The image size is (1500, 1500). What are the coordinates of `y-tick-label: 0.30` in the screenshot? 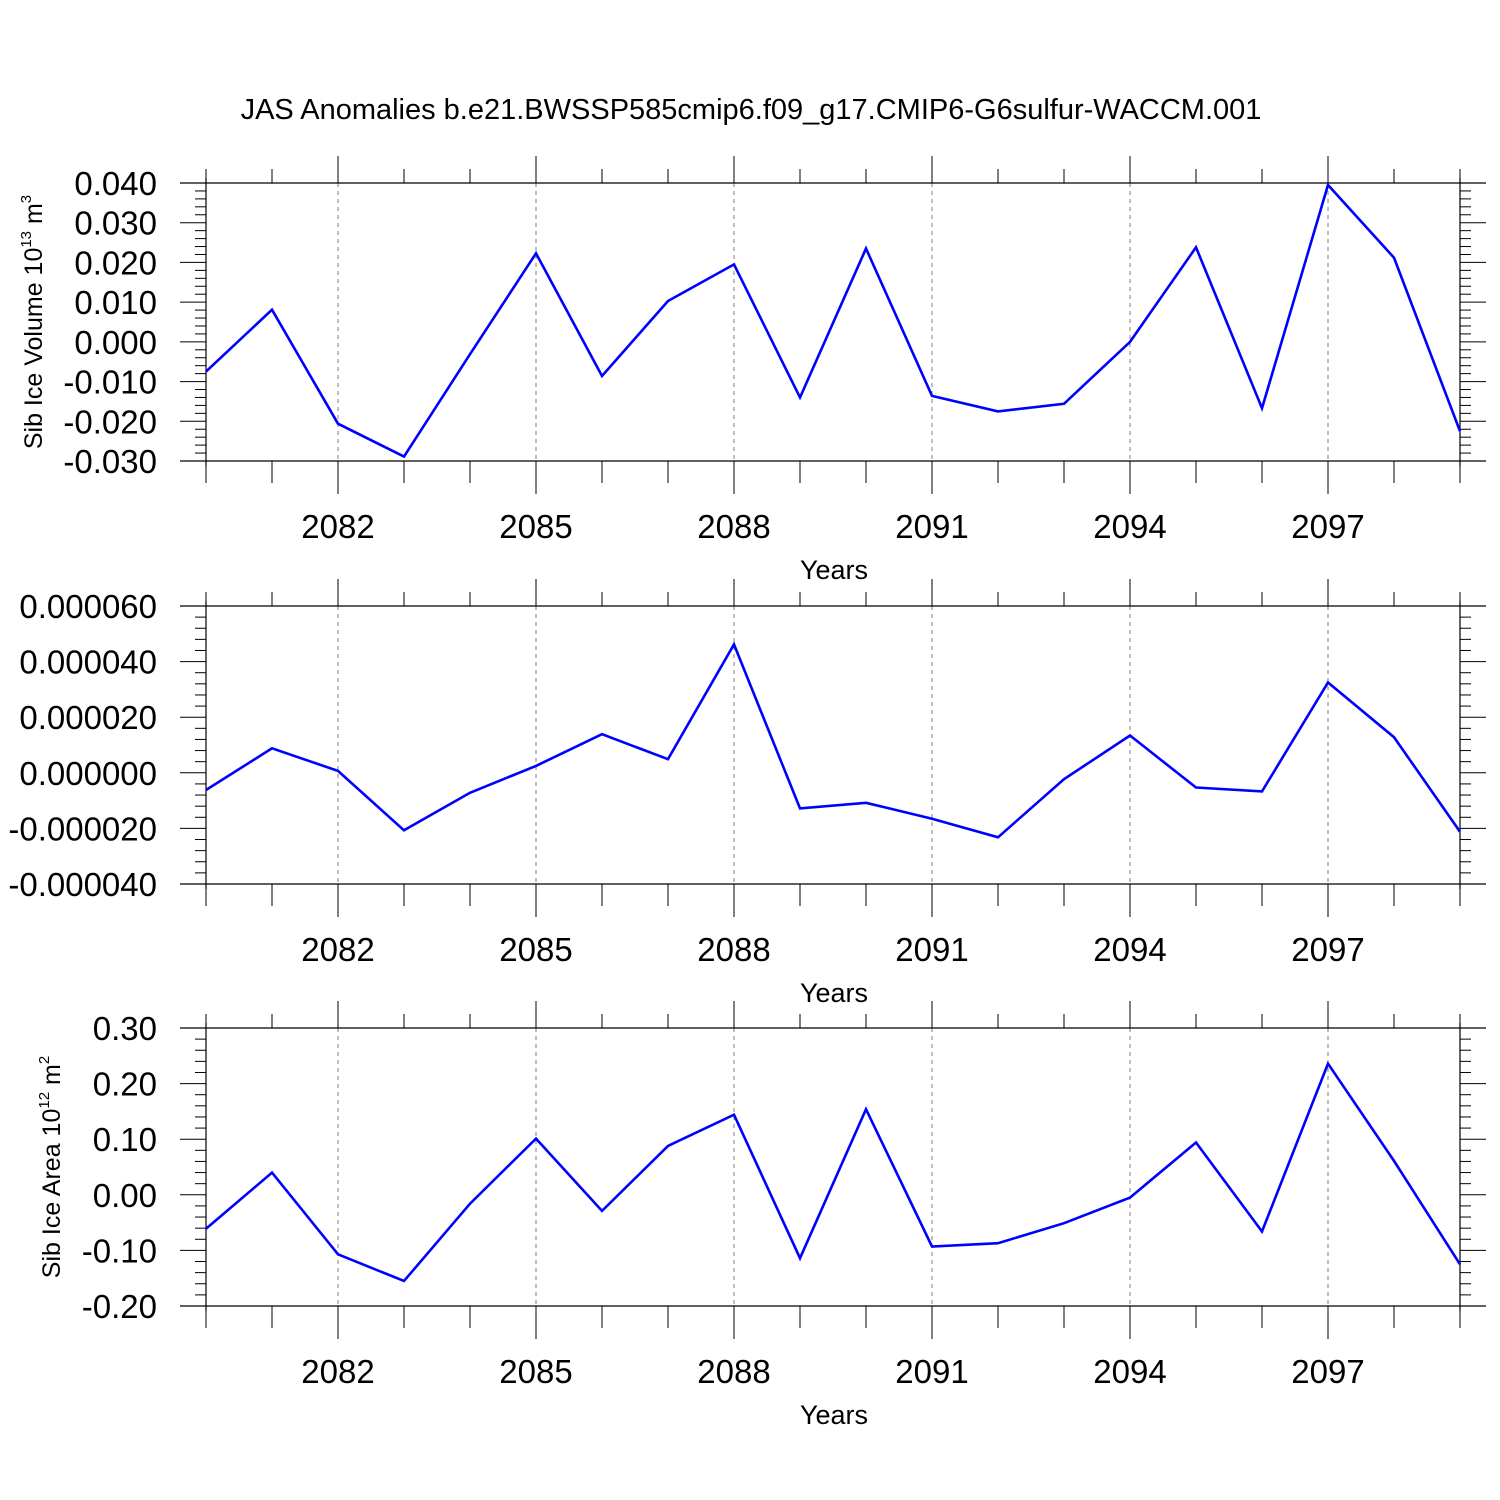 It's located at (125, 1028).